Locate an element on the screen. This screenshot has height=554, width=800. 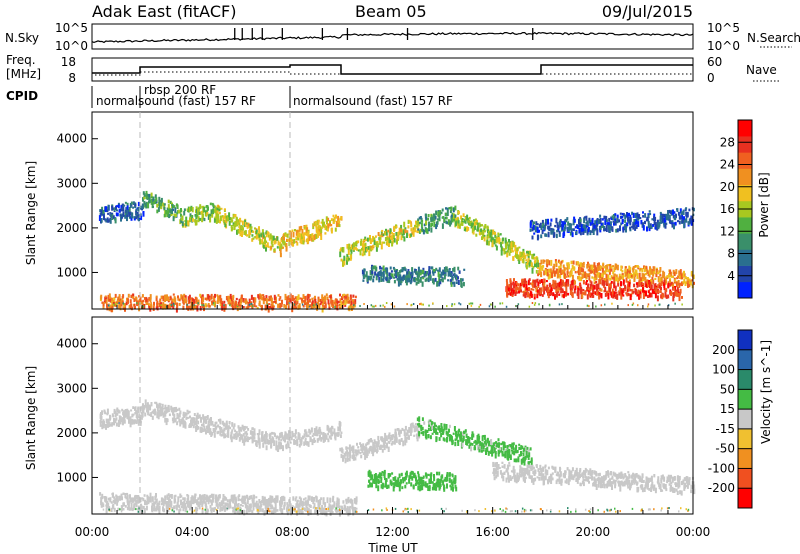
power-cell-1991 is located at coordinates (620, 228).